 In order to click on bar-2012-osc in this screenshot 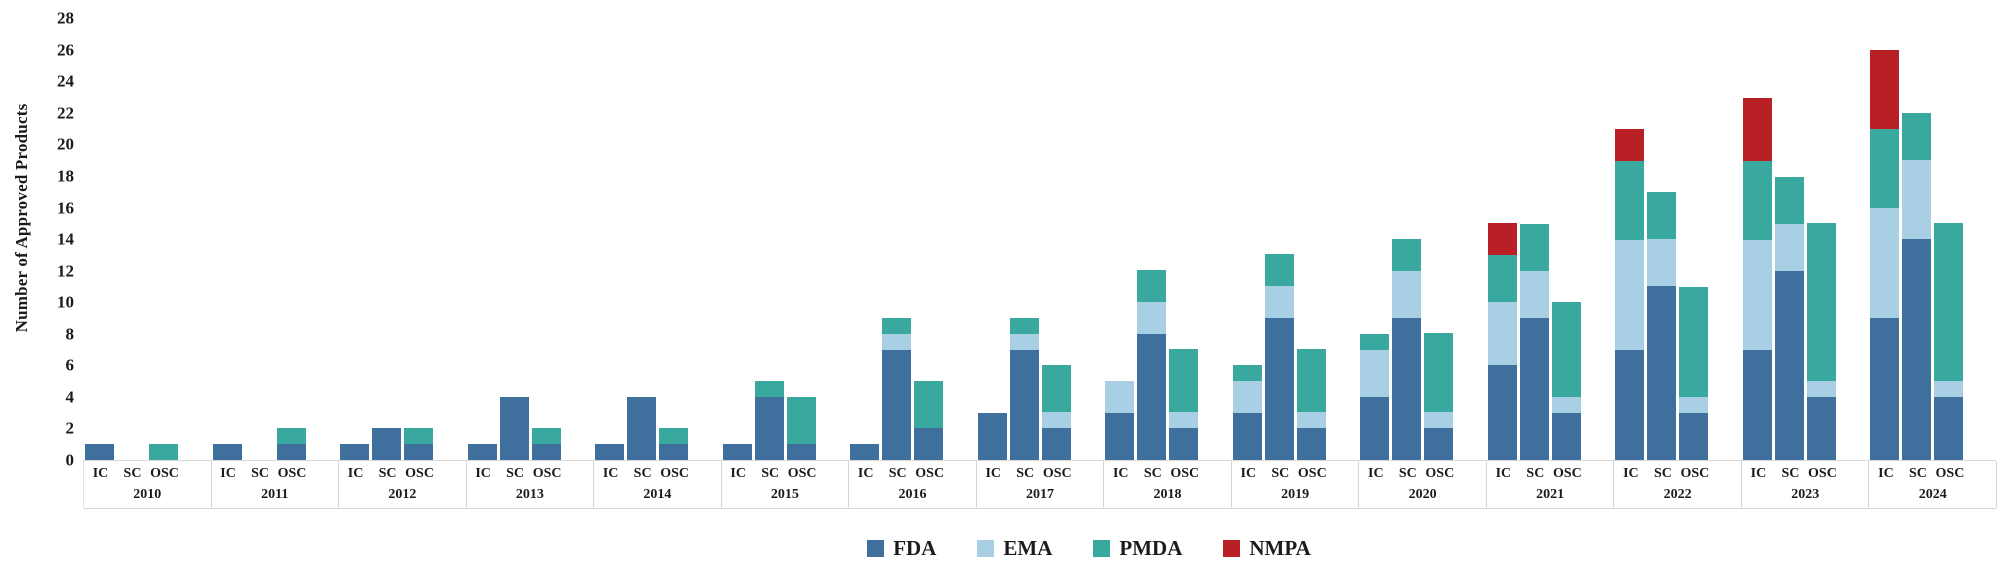, I will do `click(419, 444)`.